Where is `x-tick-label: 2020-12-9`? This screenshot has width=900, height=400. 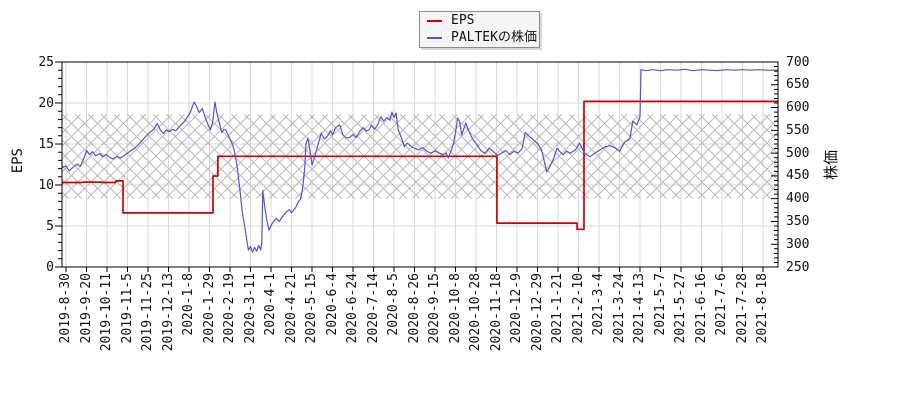
x-tick-label: 2020-12-9 is located at coordinates (516, 308).